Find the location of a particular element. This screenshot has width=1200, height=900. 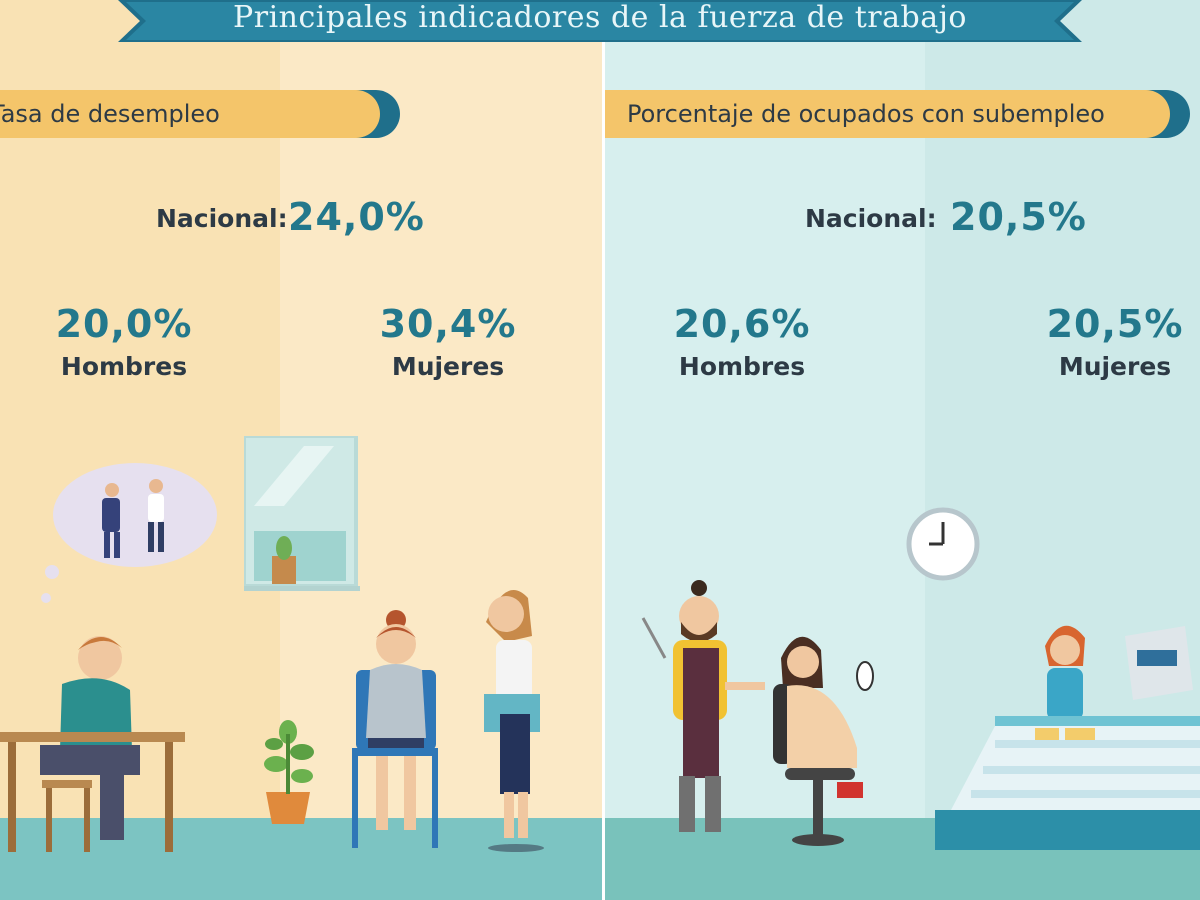

underemployment-ribbon: Porcentaje de ocupados con subempleo is located at coordinates (897, 114).